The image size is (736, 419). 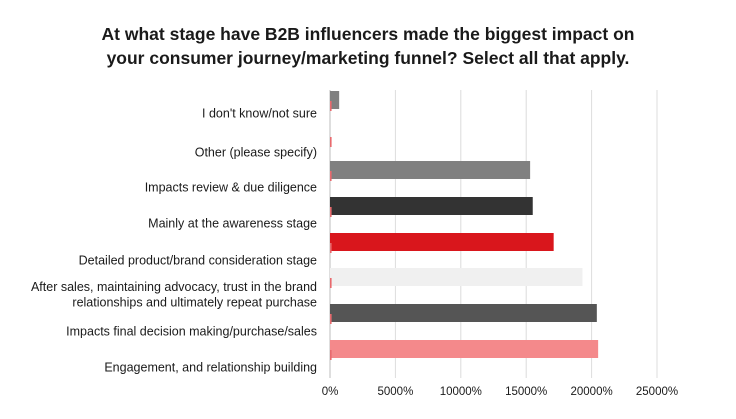 What do you see at coordinates (259, 114) in the screenshot?
I see `category-label: I don't know/not sure` at bounding box center [259, 114].